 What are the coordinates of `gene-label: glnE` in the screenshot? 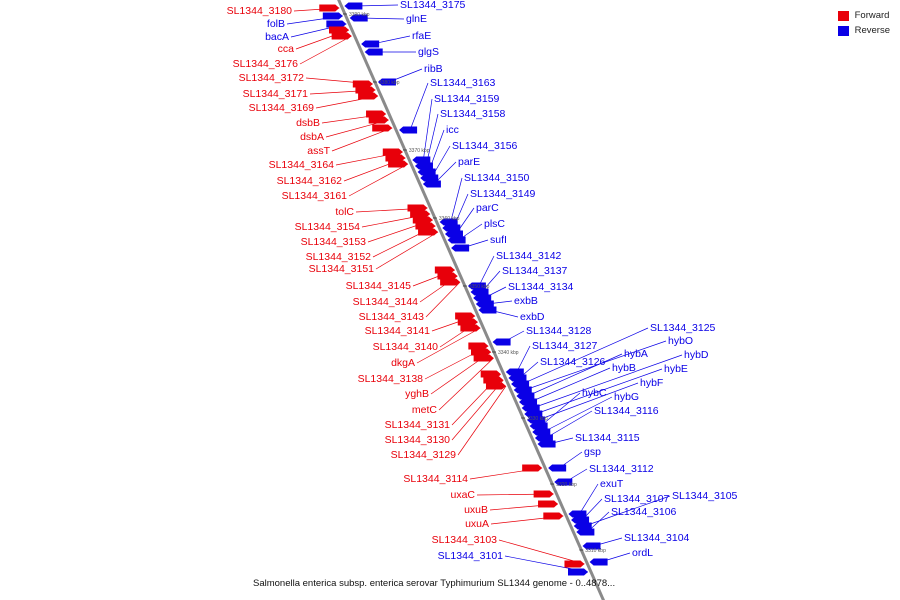 It's located at (416, 19).